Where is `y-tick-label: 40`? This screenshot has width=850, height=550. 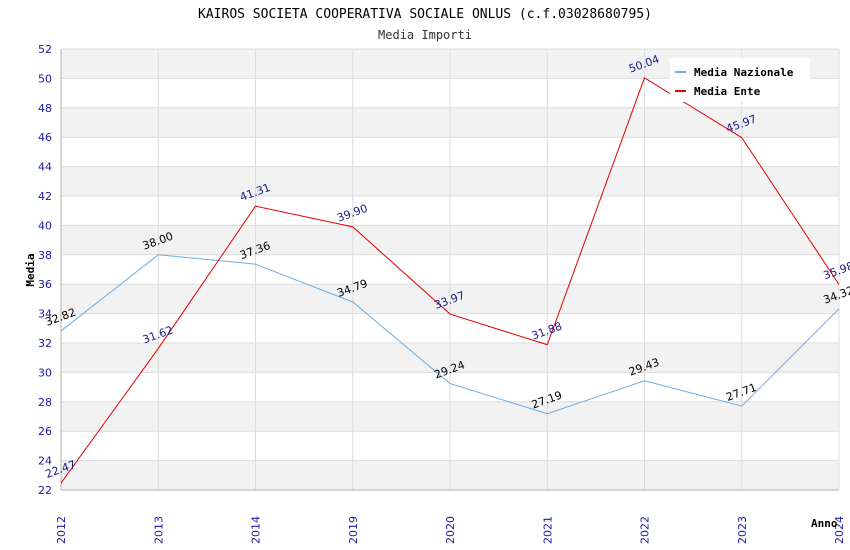 y-tick-label: 40 is located at coordinates (45, 225).